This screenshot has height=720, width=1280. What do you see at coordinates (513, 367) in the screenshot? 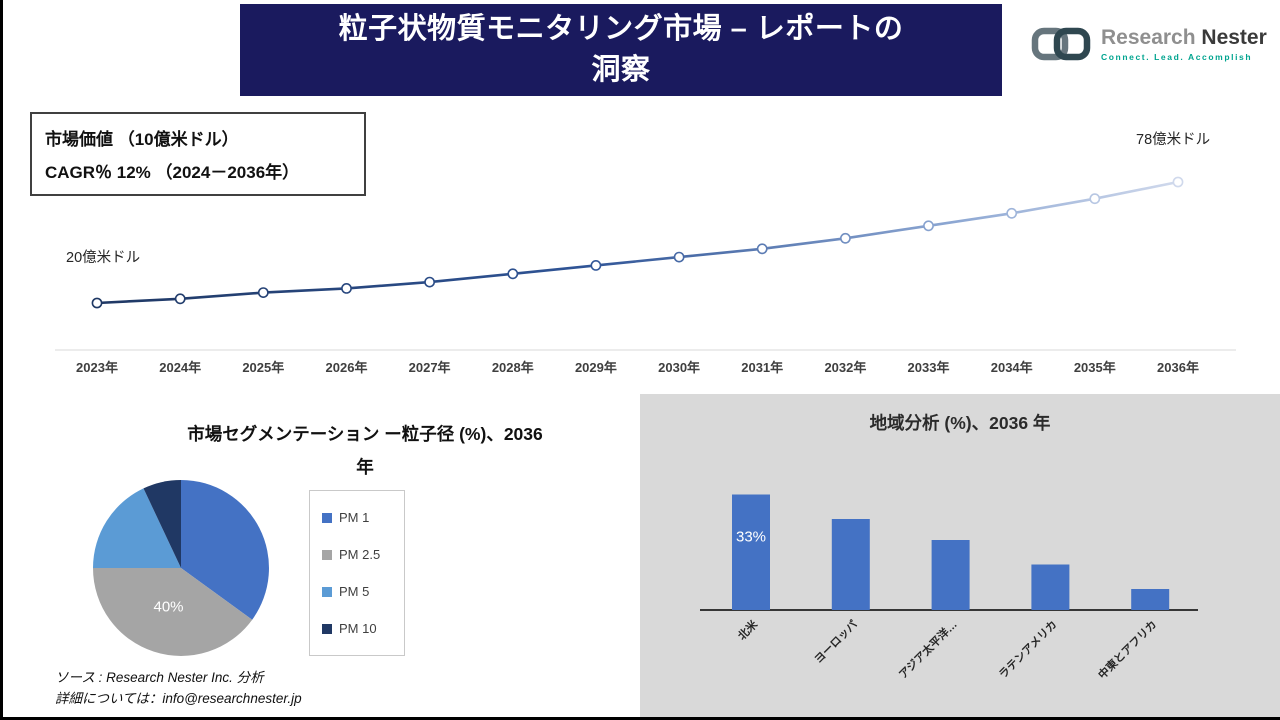
I see `x-tick-label: 2028年` at bounding box center [513, 367].